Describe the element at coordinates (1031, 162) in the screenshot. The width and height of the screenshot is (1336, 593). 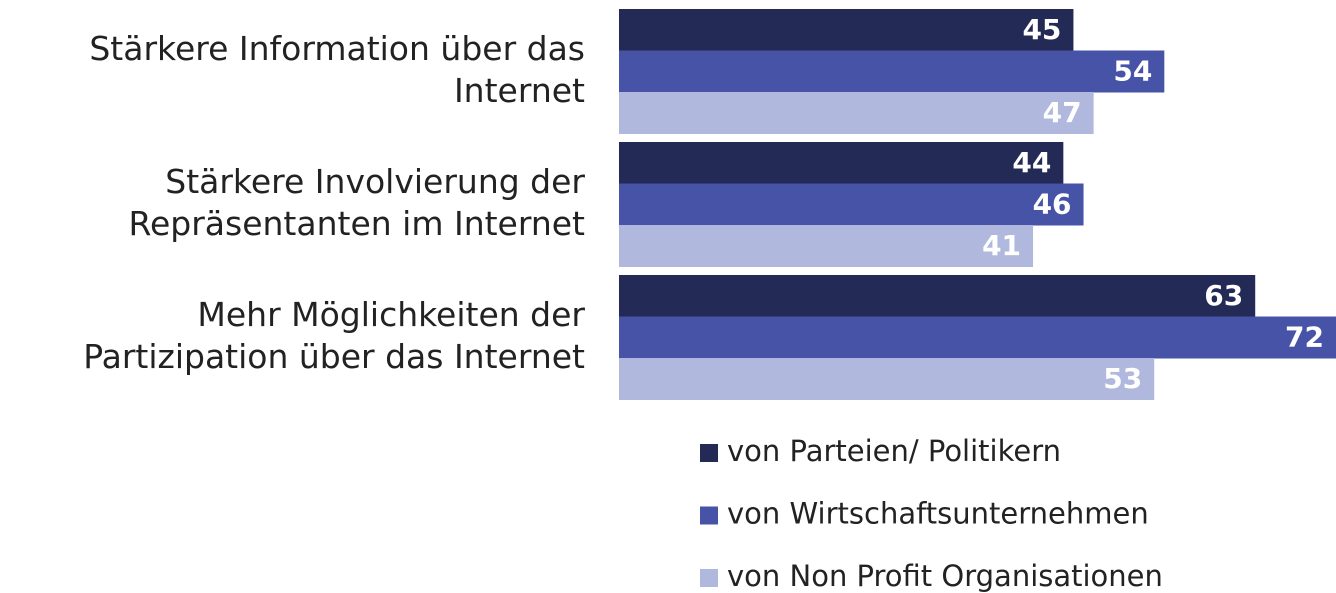
I see `value-label: 44` at that location.